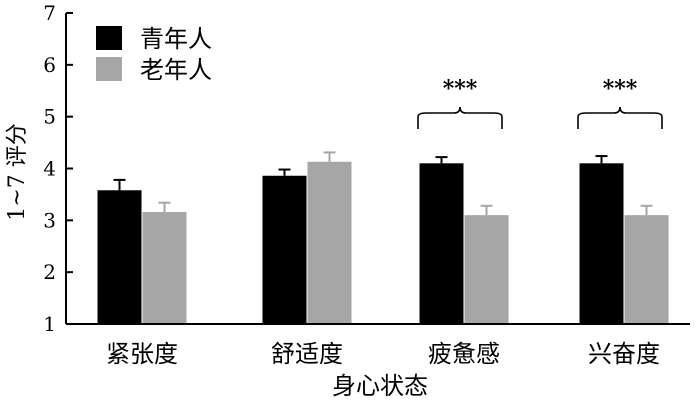  I want to click on significance-annotations: *** ***, so click(540, 102).